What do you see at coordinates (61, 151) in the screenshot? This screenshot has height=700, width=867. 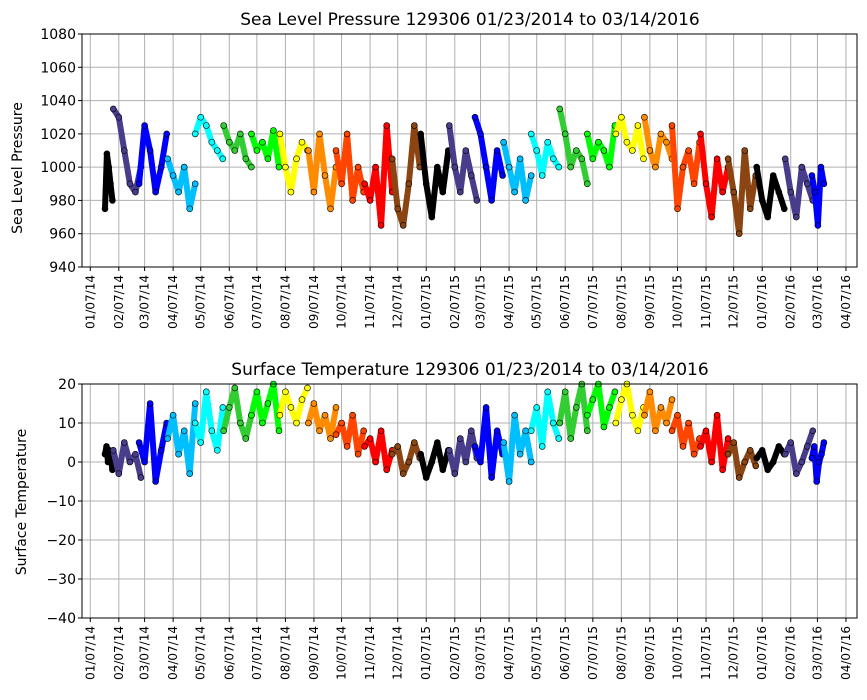 I see `y-ticks: 940 960 980 1000 1020 1040 1060 1080` at bounding box center [61, 151].